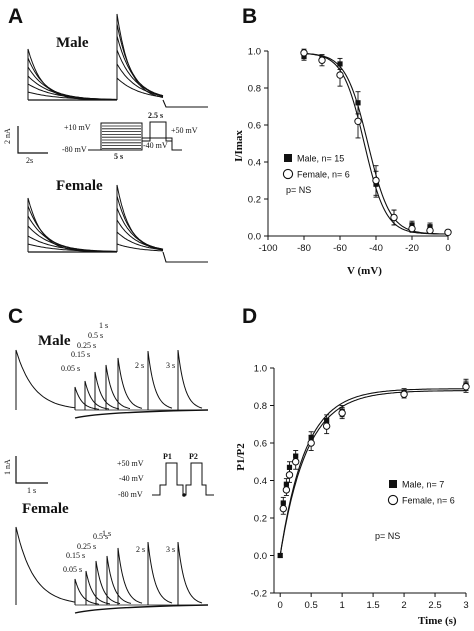 This screenshot has height=631, width=474. Describe the element at coordinates (323, 175) in the screenshot. I see `chart-b-legend-label-1: Female, n= 6` at that location.